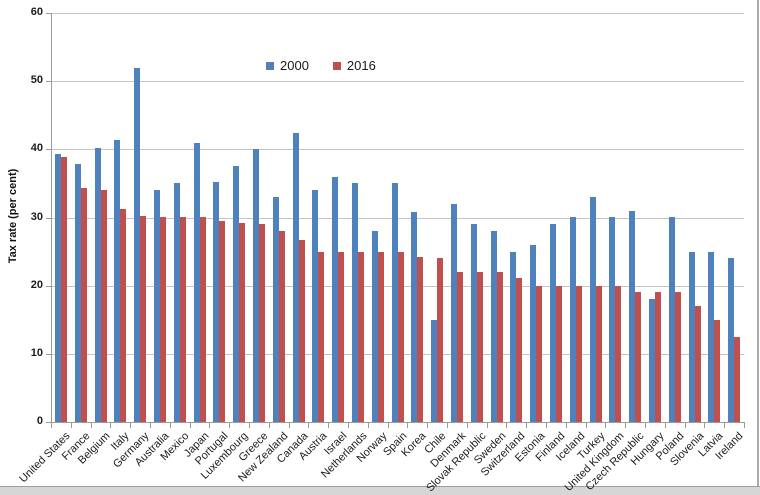 The width and height of the screenshot is (760, 495). I want to click on legend-item-2016: 2016, so click(354, 65).